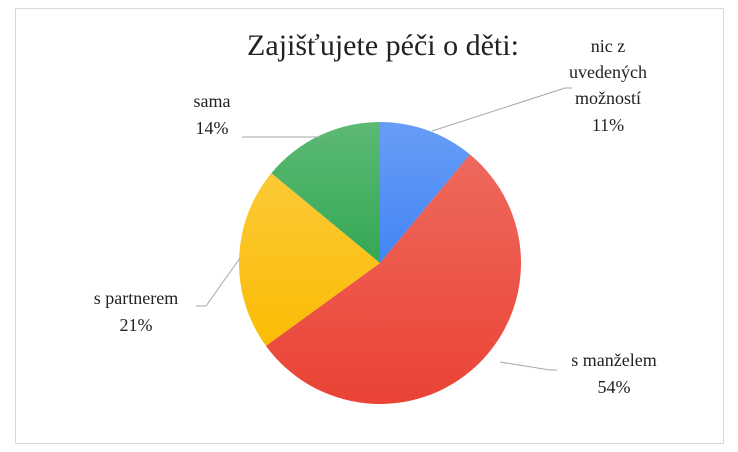  Describe the element at coordinates (212, 128) in the screenshot. I see `slice-value-label: 14%` at that location.